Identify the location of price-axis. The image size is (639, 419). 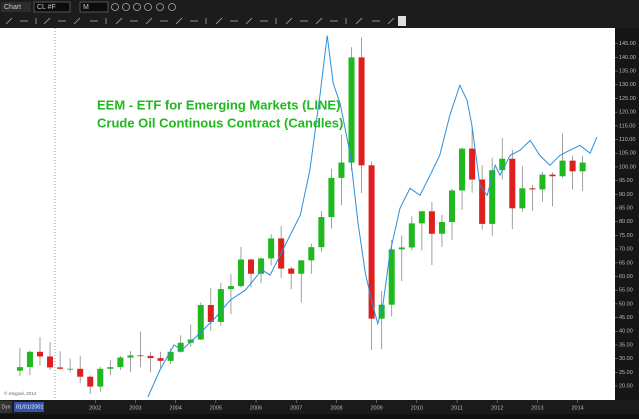
(627, 214).